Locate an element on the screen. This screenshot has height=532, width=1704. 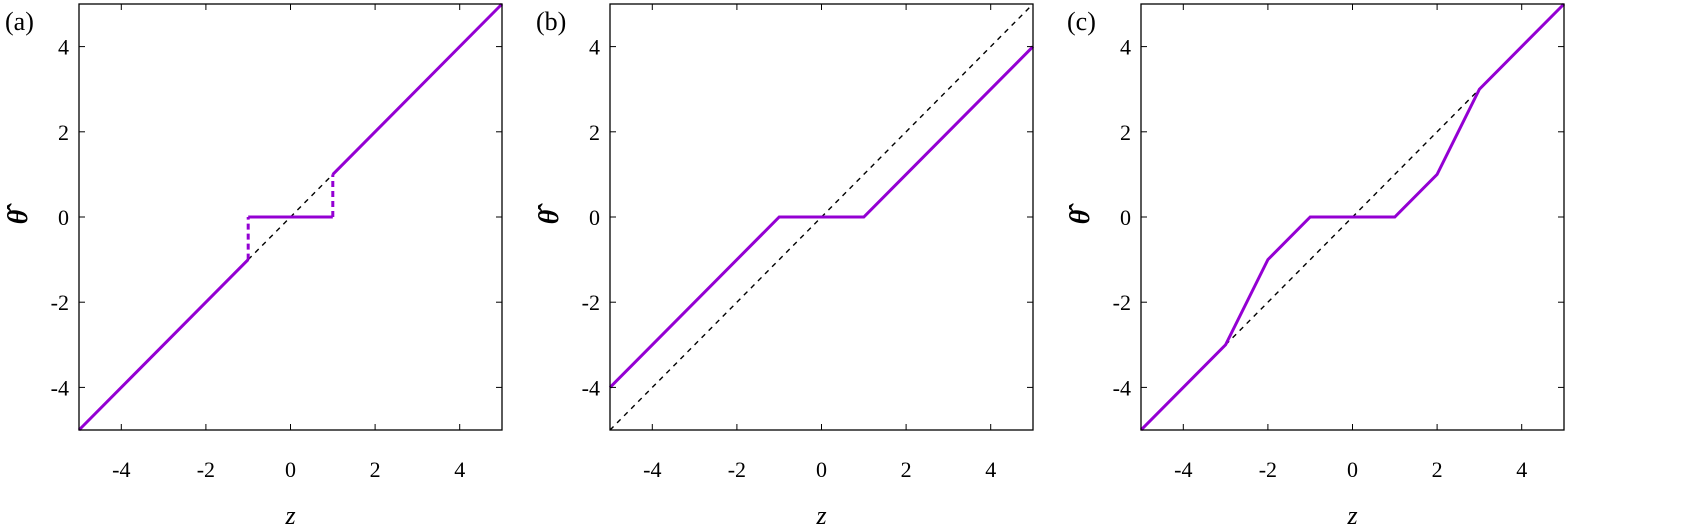
panel-label: (a) is located at coordinates (19, 21).